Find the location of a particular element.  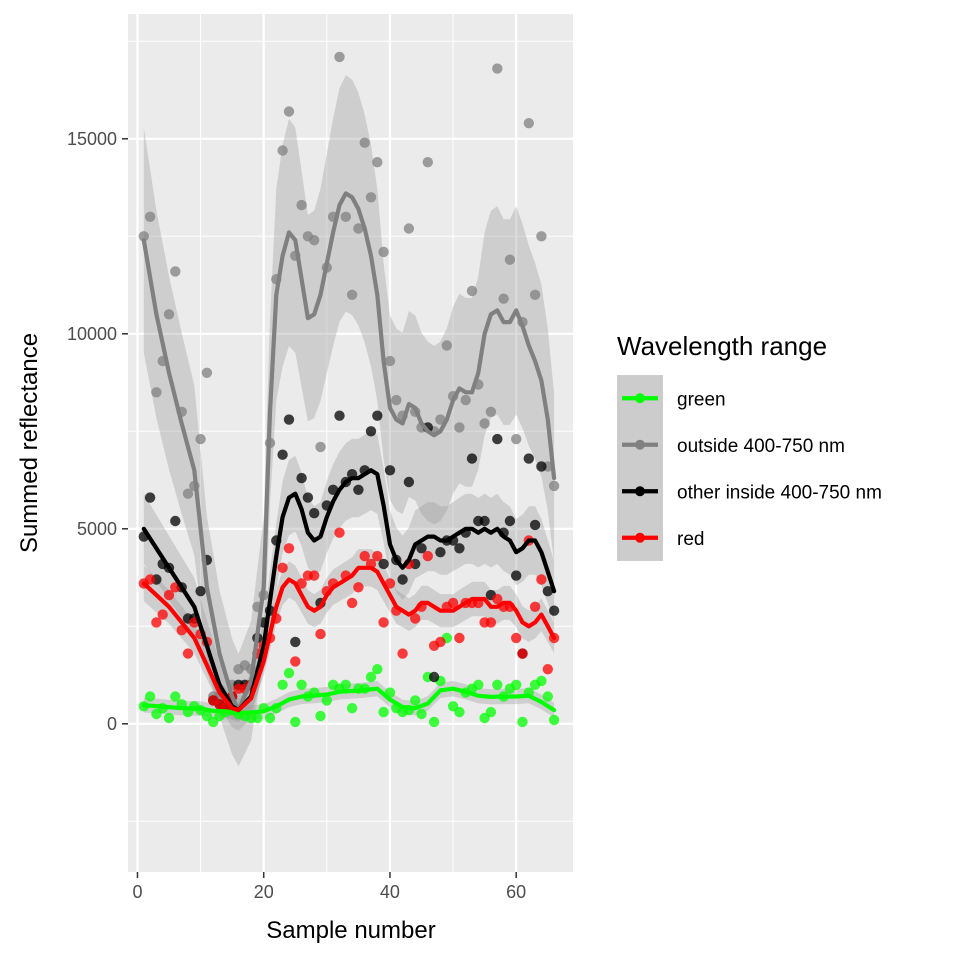

x-tick-label: 0 is located at coordinates (137, 892).